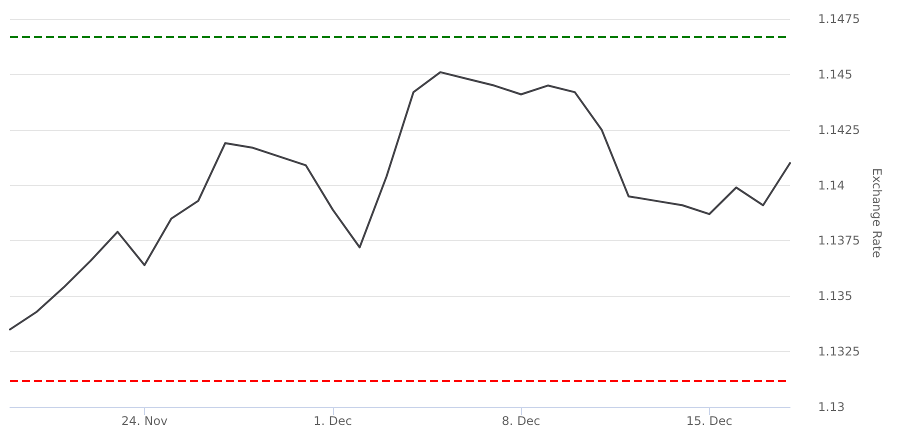  What do you see at coordinates (831, 185) in the screenshot?
I see `y-tick-label: 1.14` at bounding box center [831, 185].